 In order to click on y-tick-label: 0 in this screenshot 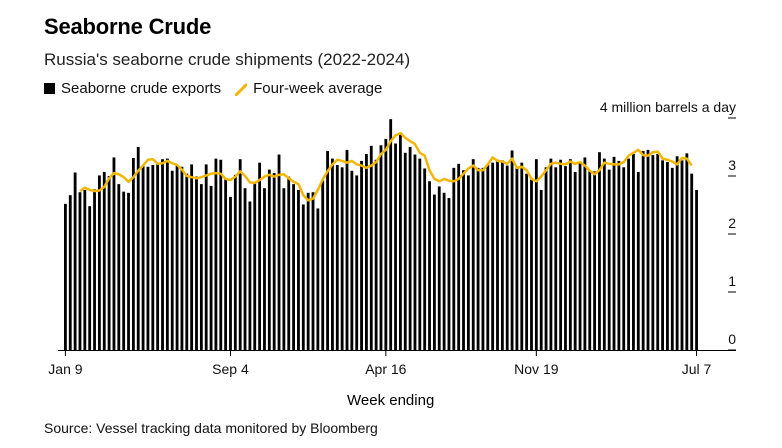, I will do `click(732, 339)`.